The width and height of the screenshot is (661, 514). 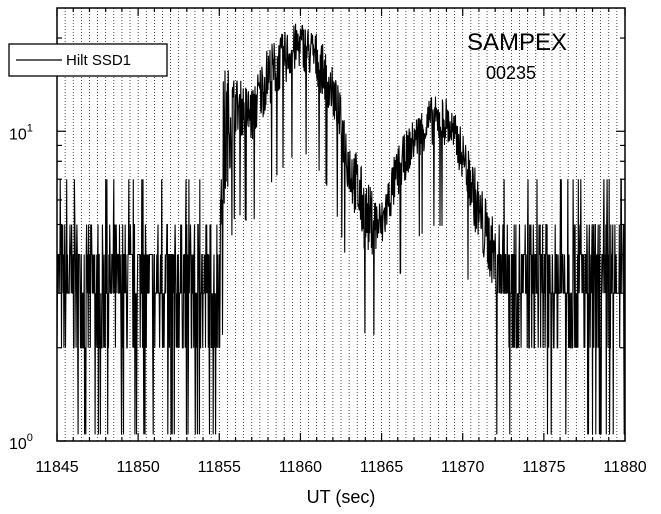 What do you see at coordinates (21, 442) in the screenshot?
I see `y-tick-label: 10⁰` at bounding box center [21, 442].